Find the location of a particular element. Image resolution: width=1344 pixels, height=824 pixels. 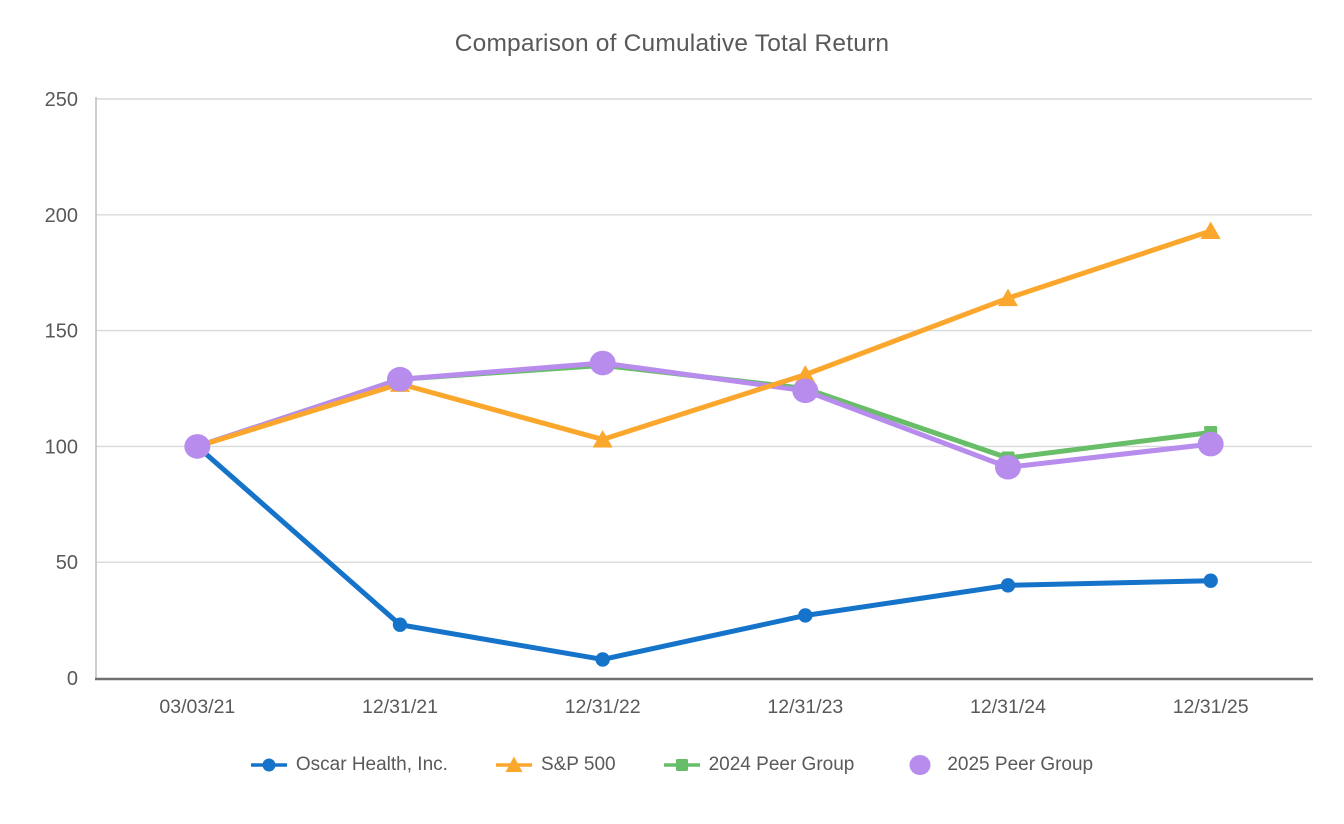

y-tick-label-150: 150 is located at coordinates (61, 332).